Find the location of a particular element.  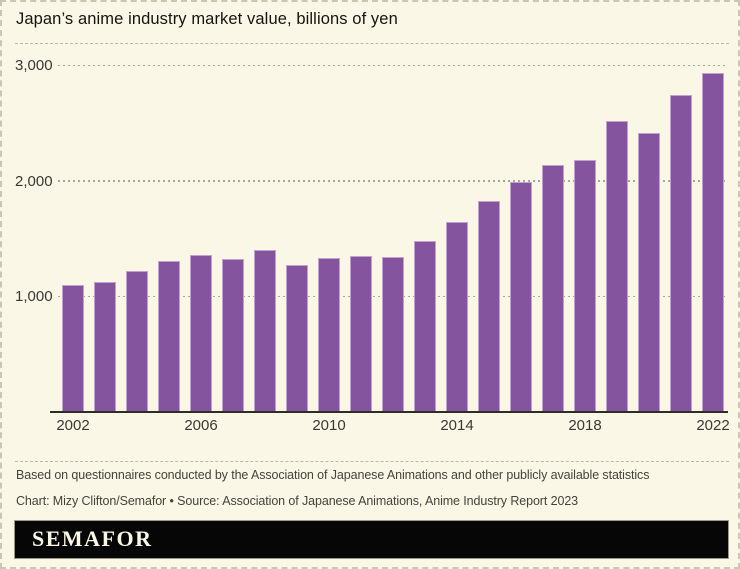

bar-2006 is located at coordinates (201, 333).